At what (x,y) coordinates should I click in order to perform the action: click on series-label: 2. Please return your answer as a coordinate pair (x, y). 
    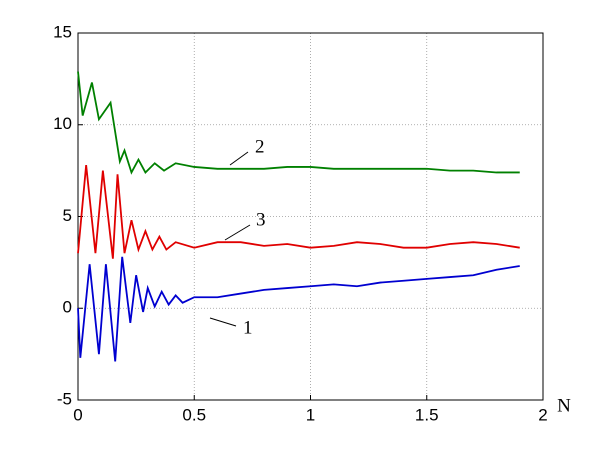
    Looking at the image, I should click on (260, 146).